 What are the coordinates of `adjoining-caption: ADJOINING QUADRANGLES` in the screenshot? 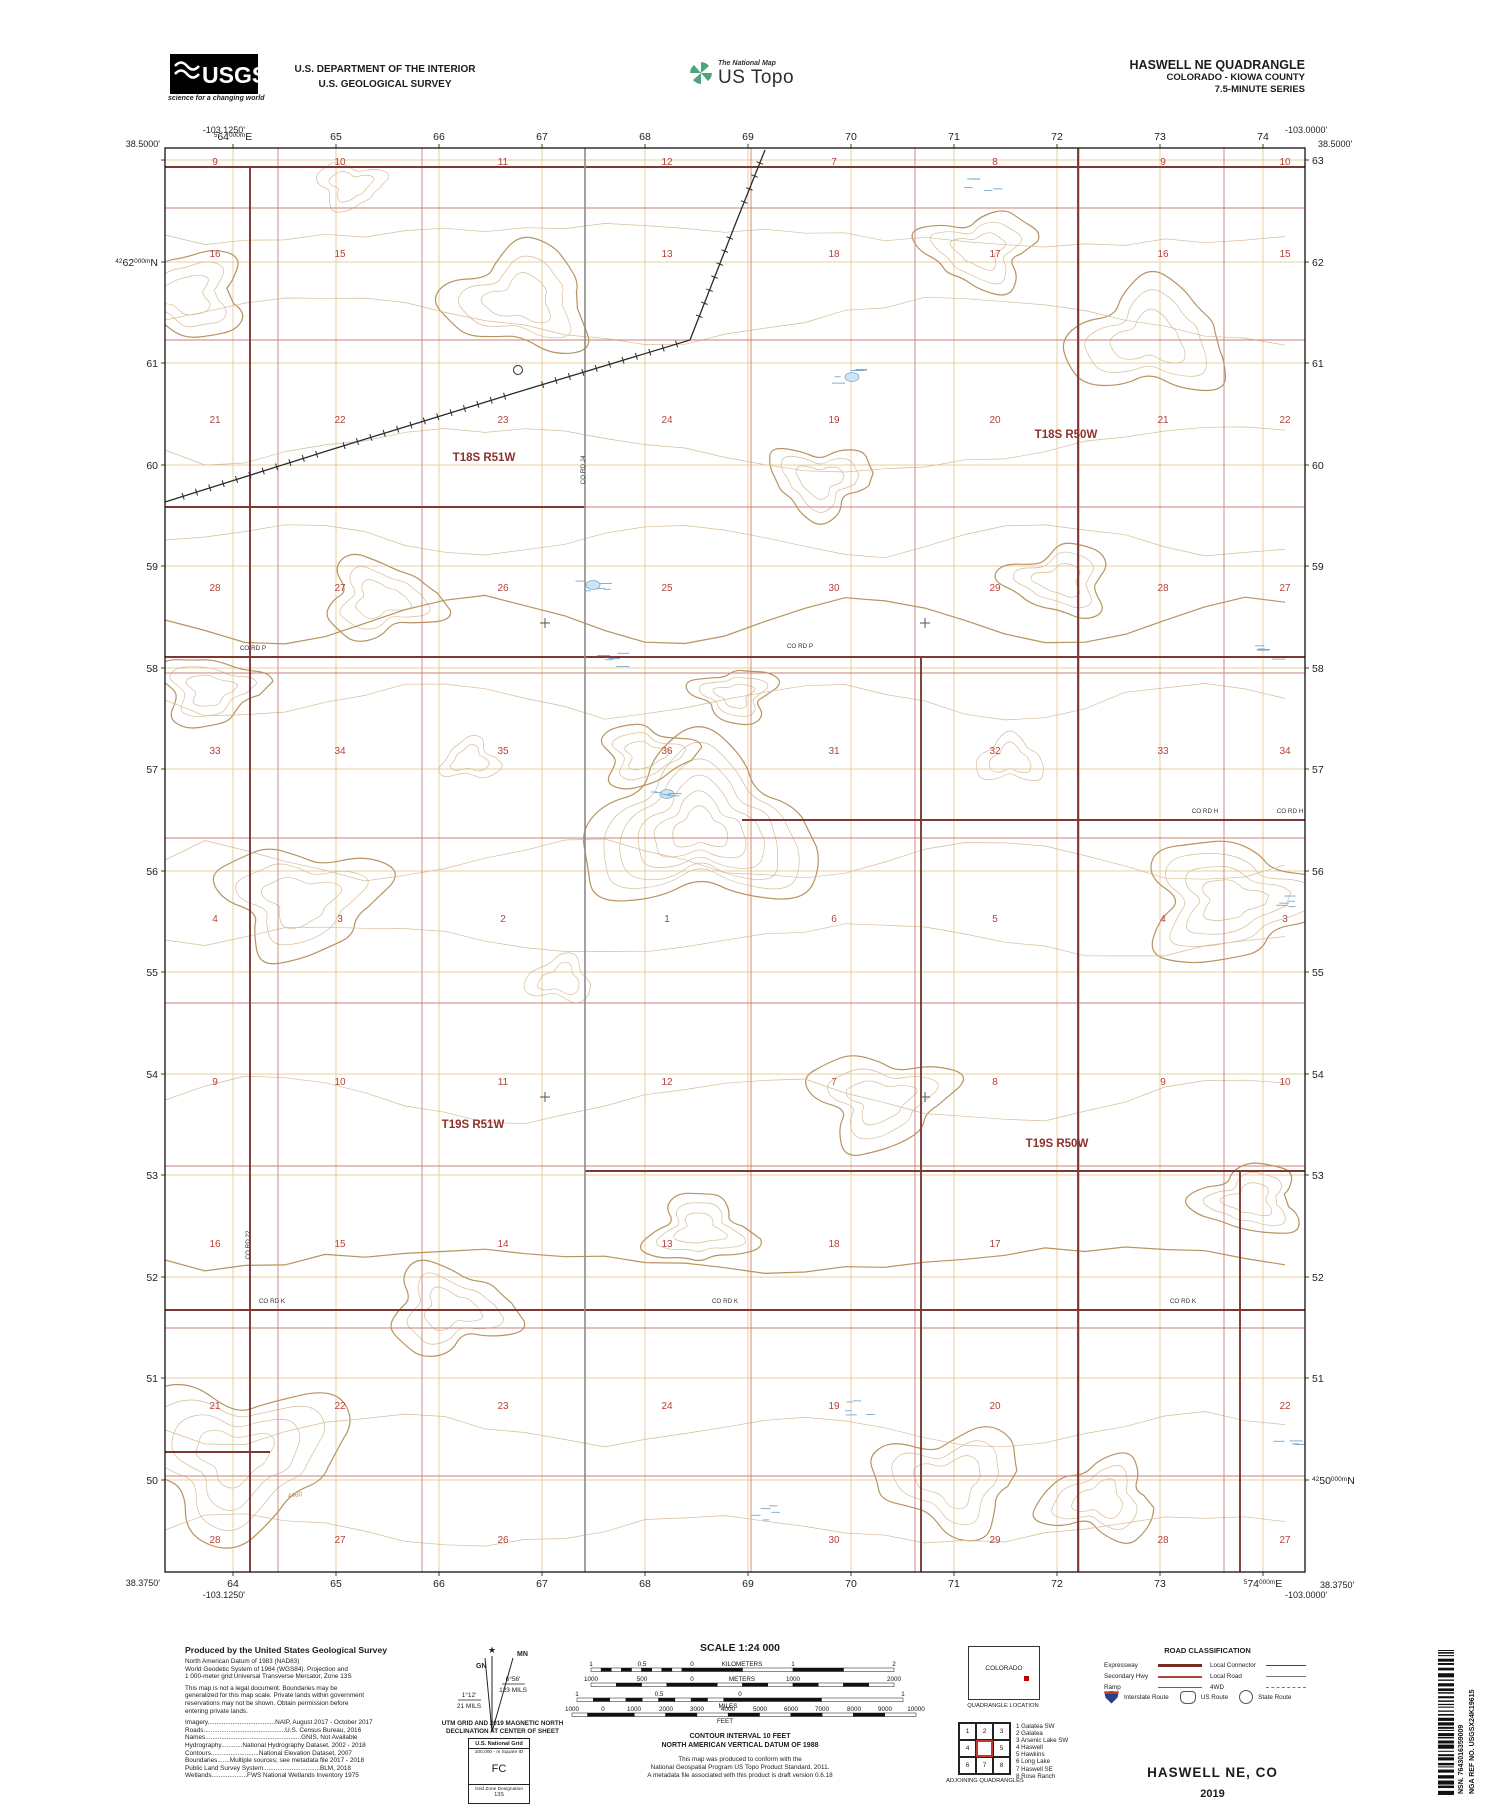 It's located at (985, 1781).